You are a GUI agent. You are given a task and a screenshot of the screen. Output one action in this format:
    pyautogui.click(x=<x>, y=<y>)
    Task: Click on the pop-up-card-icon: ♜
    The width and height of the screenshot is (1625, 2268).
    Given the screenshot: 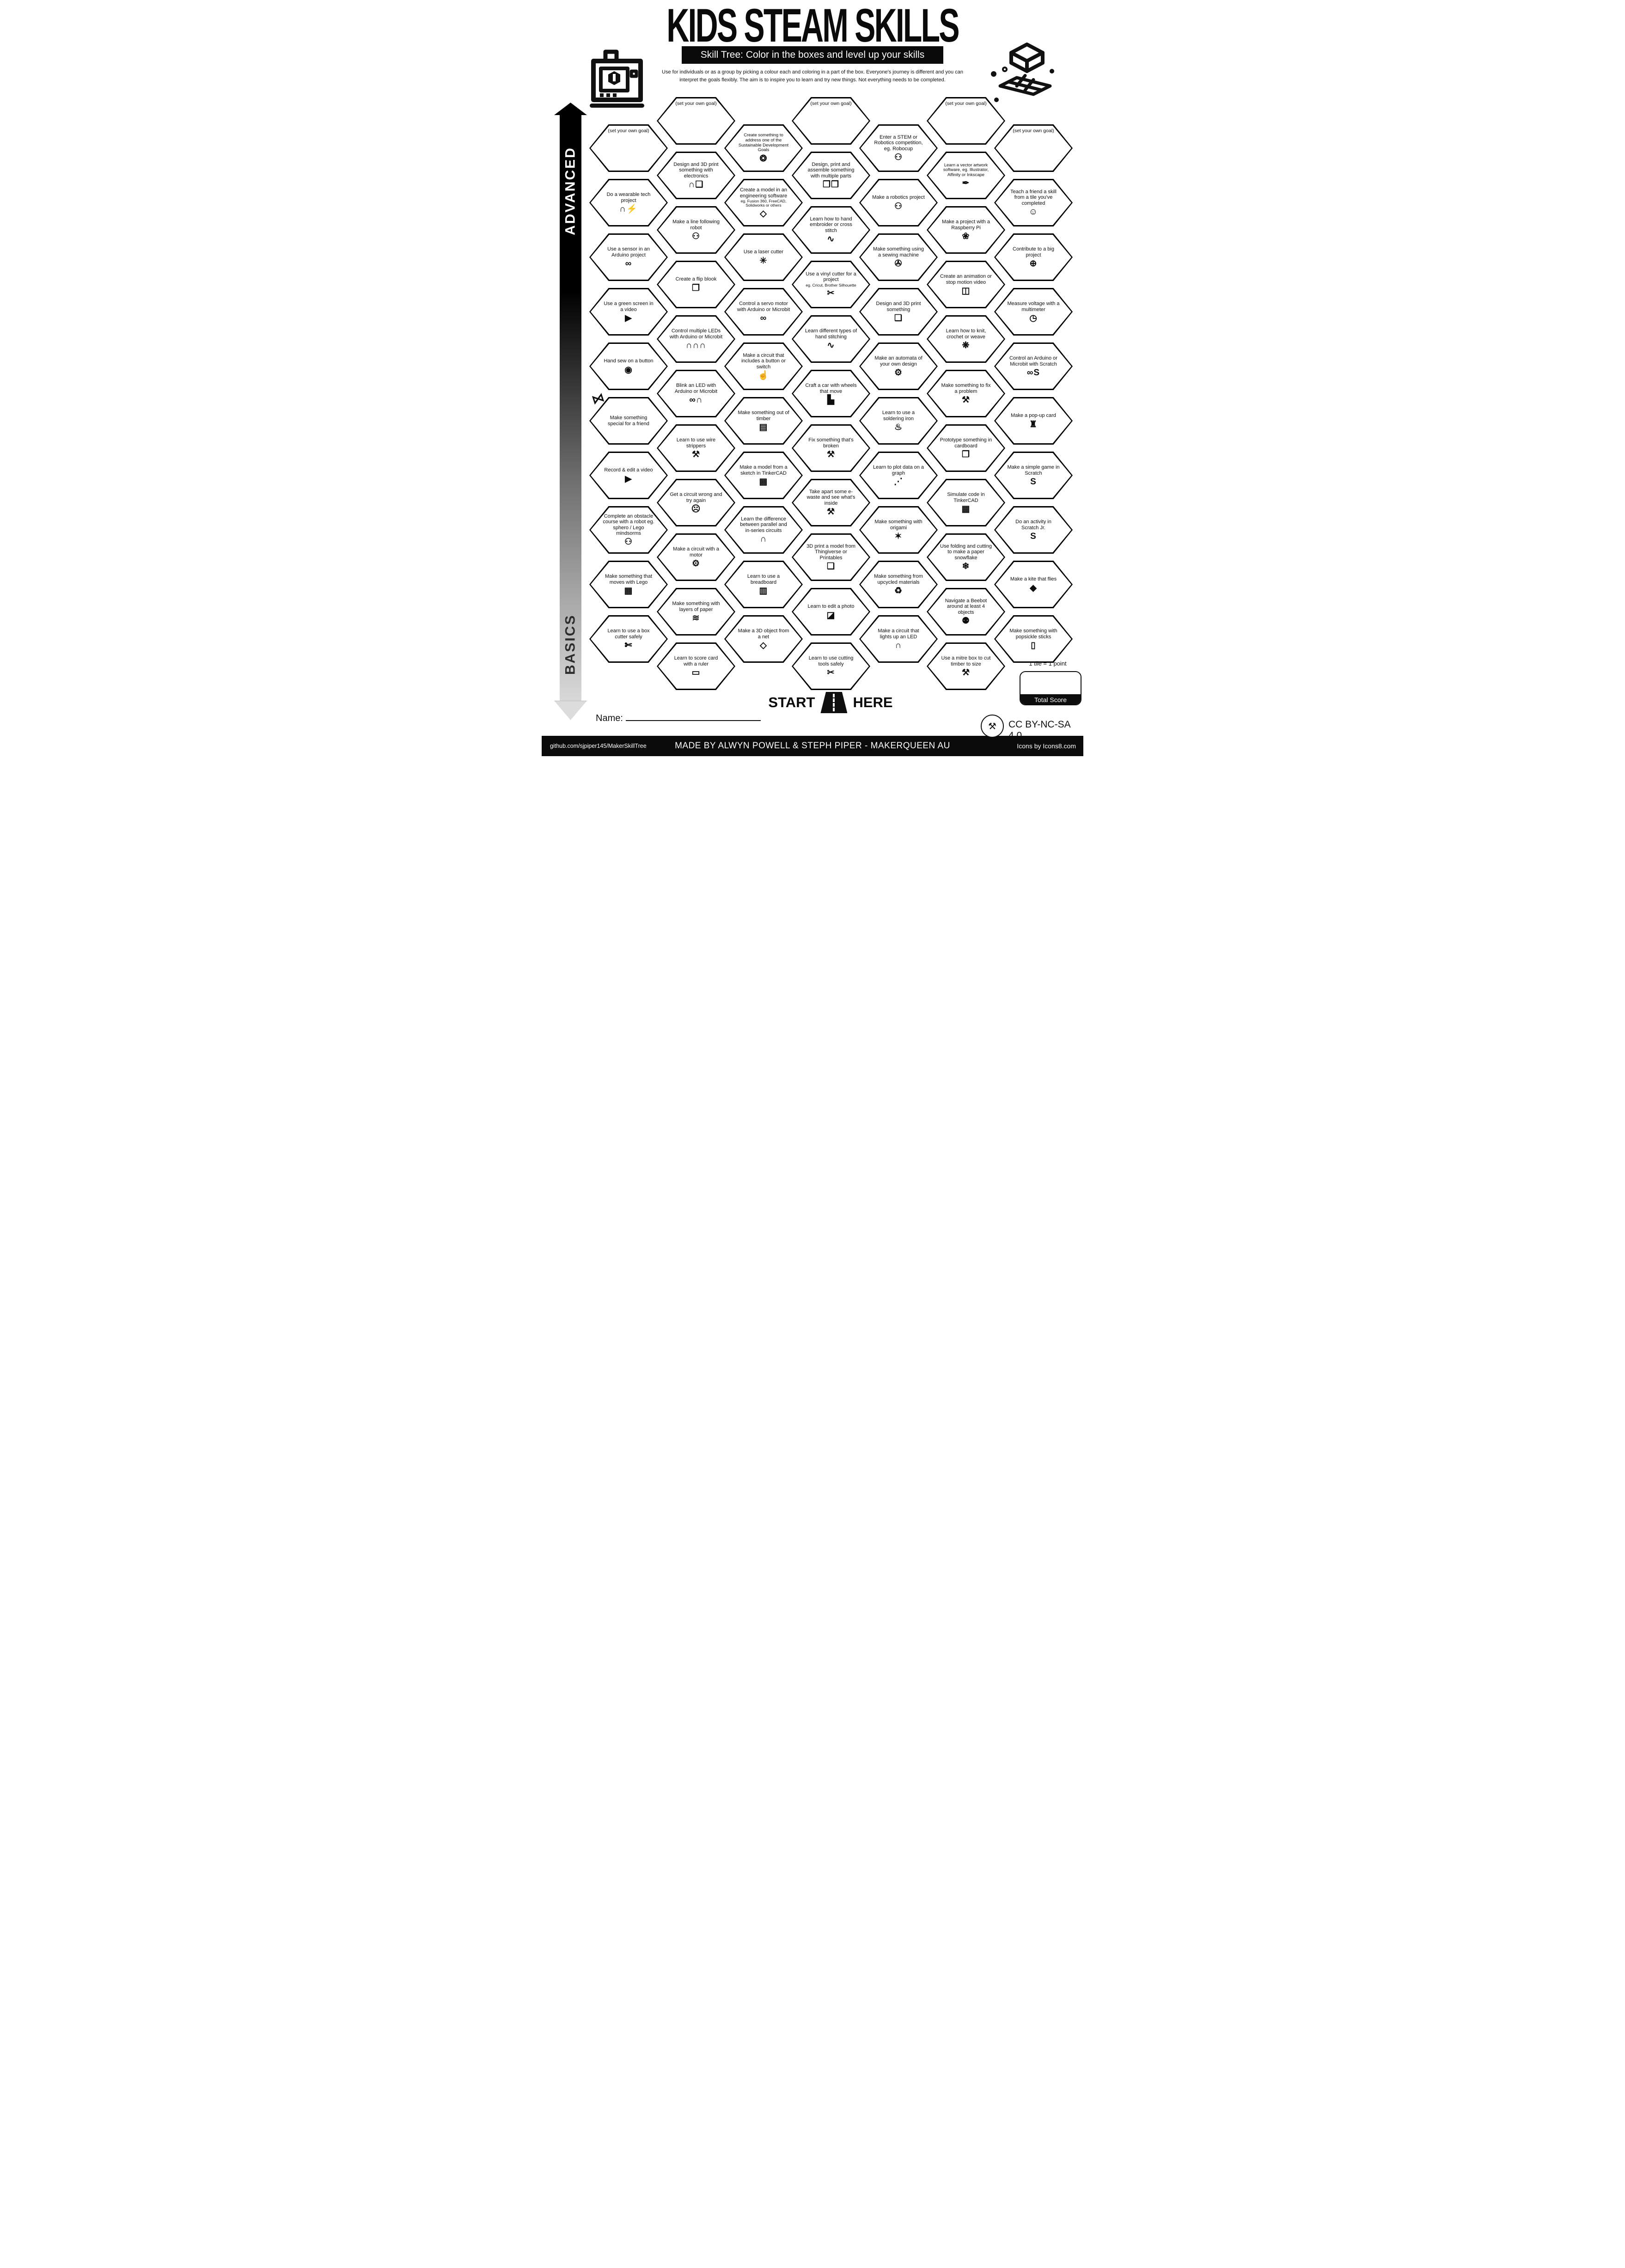 What is the action you would take?
    pyautogui.click(x=1033, y=424)
    